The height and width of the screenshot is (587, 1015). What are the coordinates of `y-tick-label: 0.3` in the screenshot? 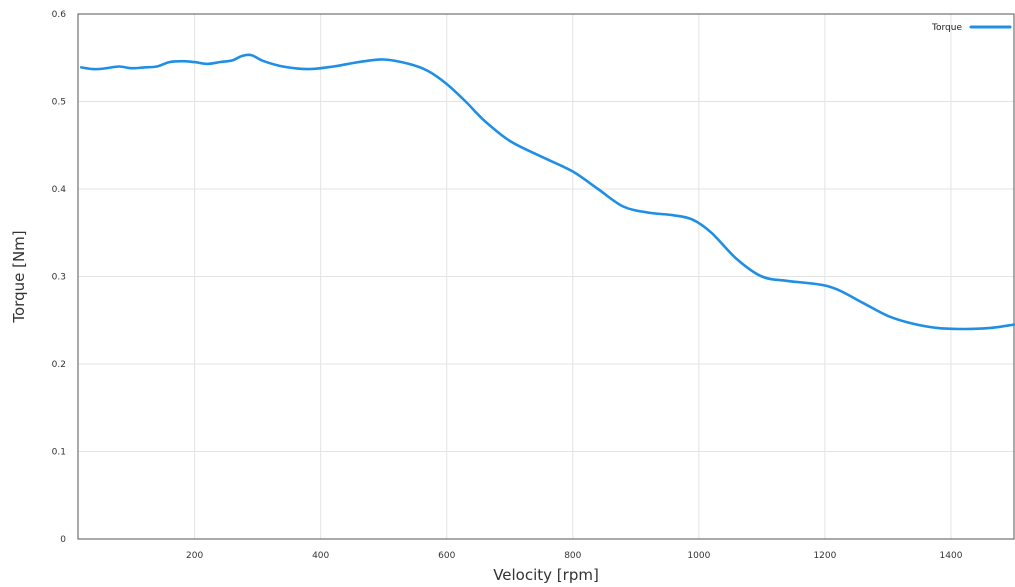 It's located at (59, 278).